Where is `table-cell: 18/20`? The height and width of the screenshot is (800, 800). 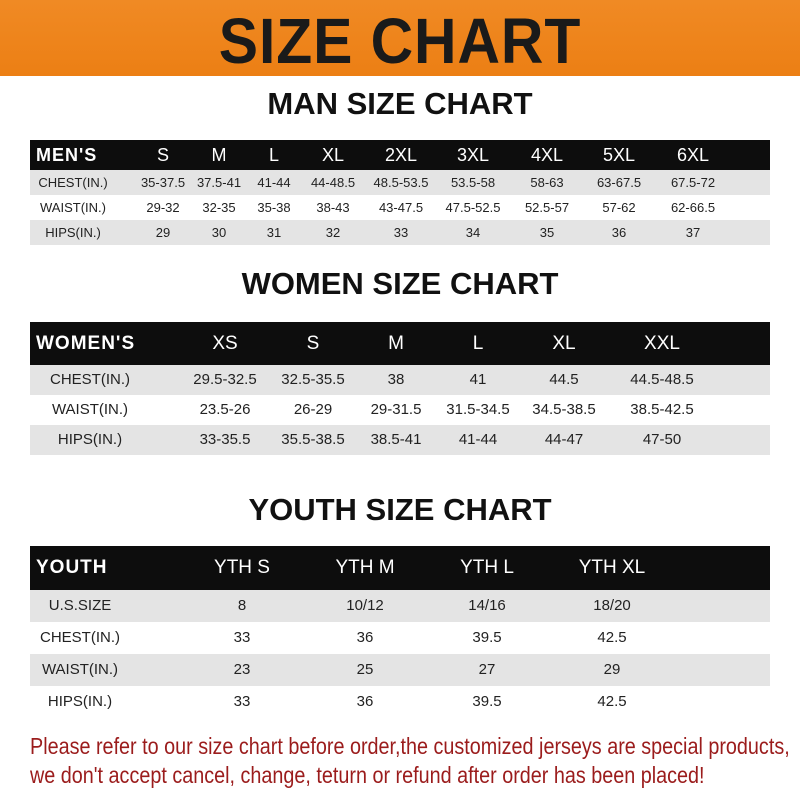 table-cell: 18/20 is located at coordinates (612, 605).